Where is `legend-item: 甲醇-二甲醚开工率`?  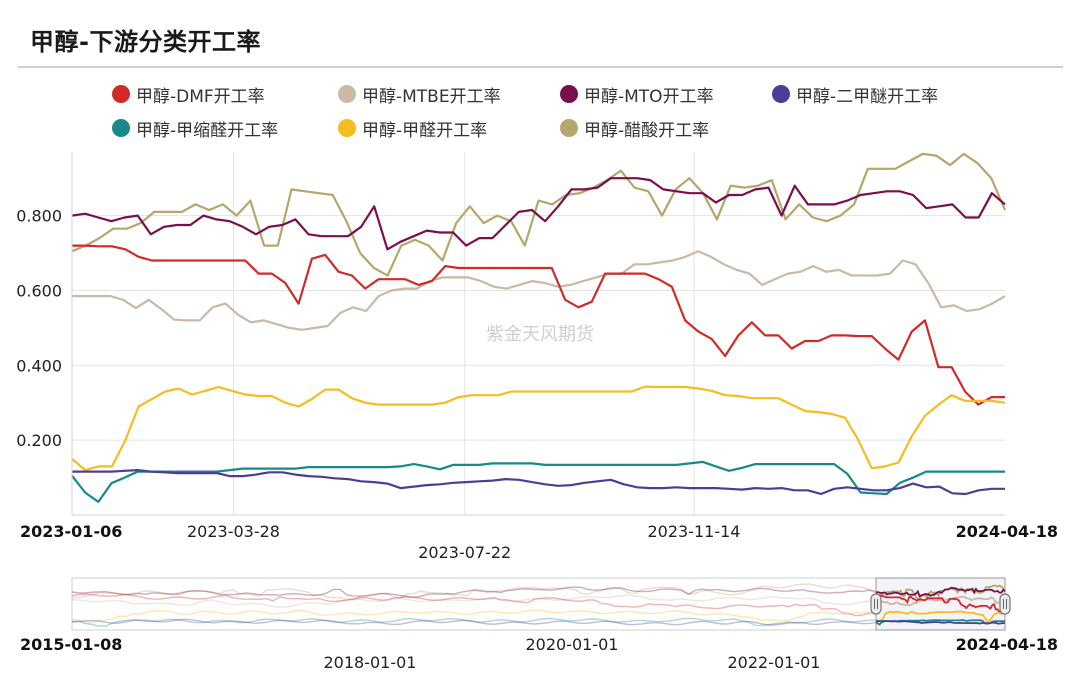 legend-item: 甲醇-二甲醚开工率 is located at coordinates (855, 94).